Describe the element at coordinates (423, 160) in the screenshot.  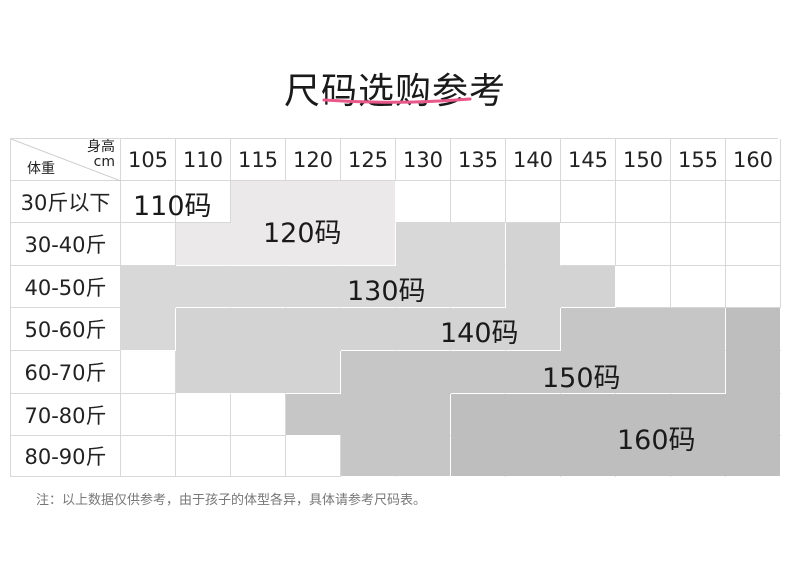
I see `height-header-cell: 130` at that location.